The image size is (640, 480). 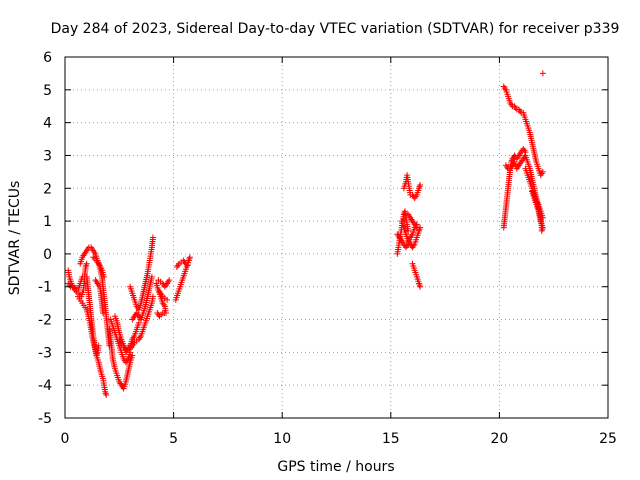 What do you see at coordinates (47, 124) in the screenshot?
I see `y-tick-label: 4` at bounding box center [47, 124].